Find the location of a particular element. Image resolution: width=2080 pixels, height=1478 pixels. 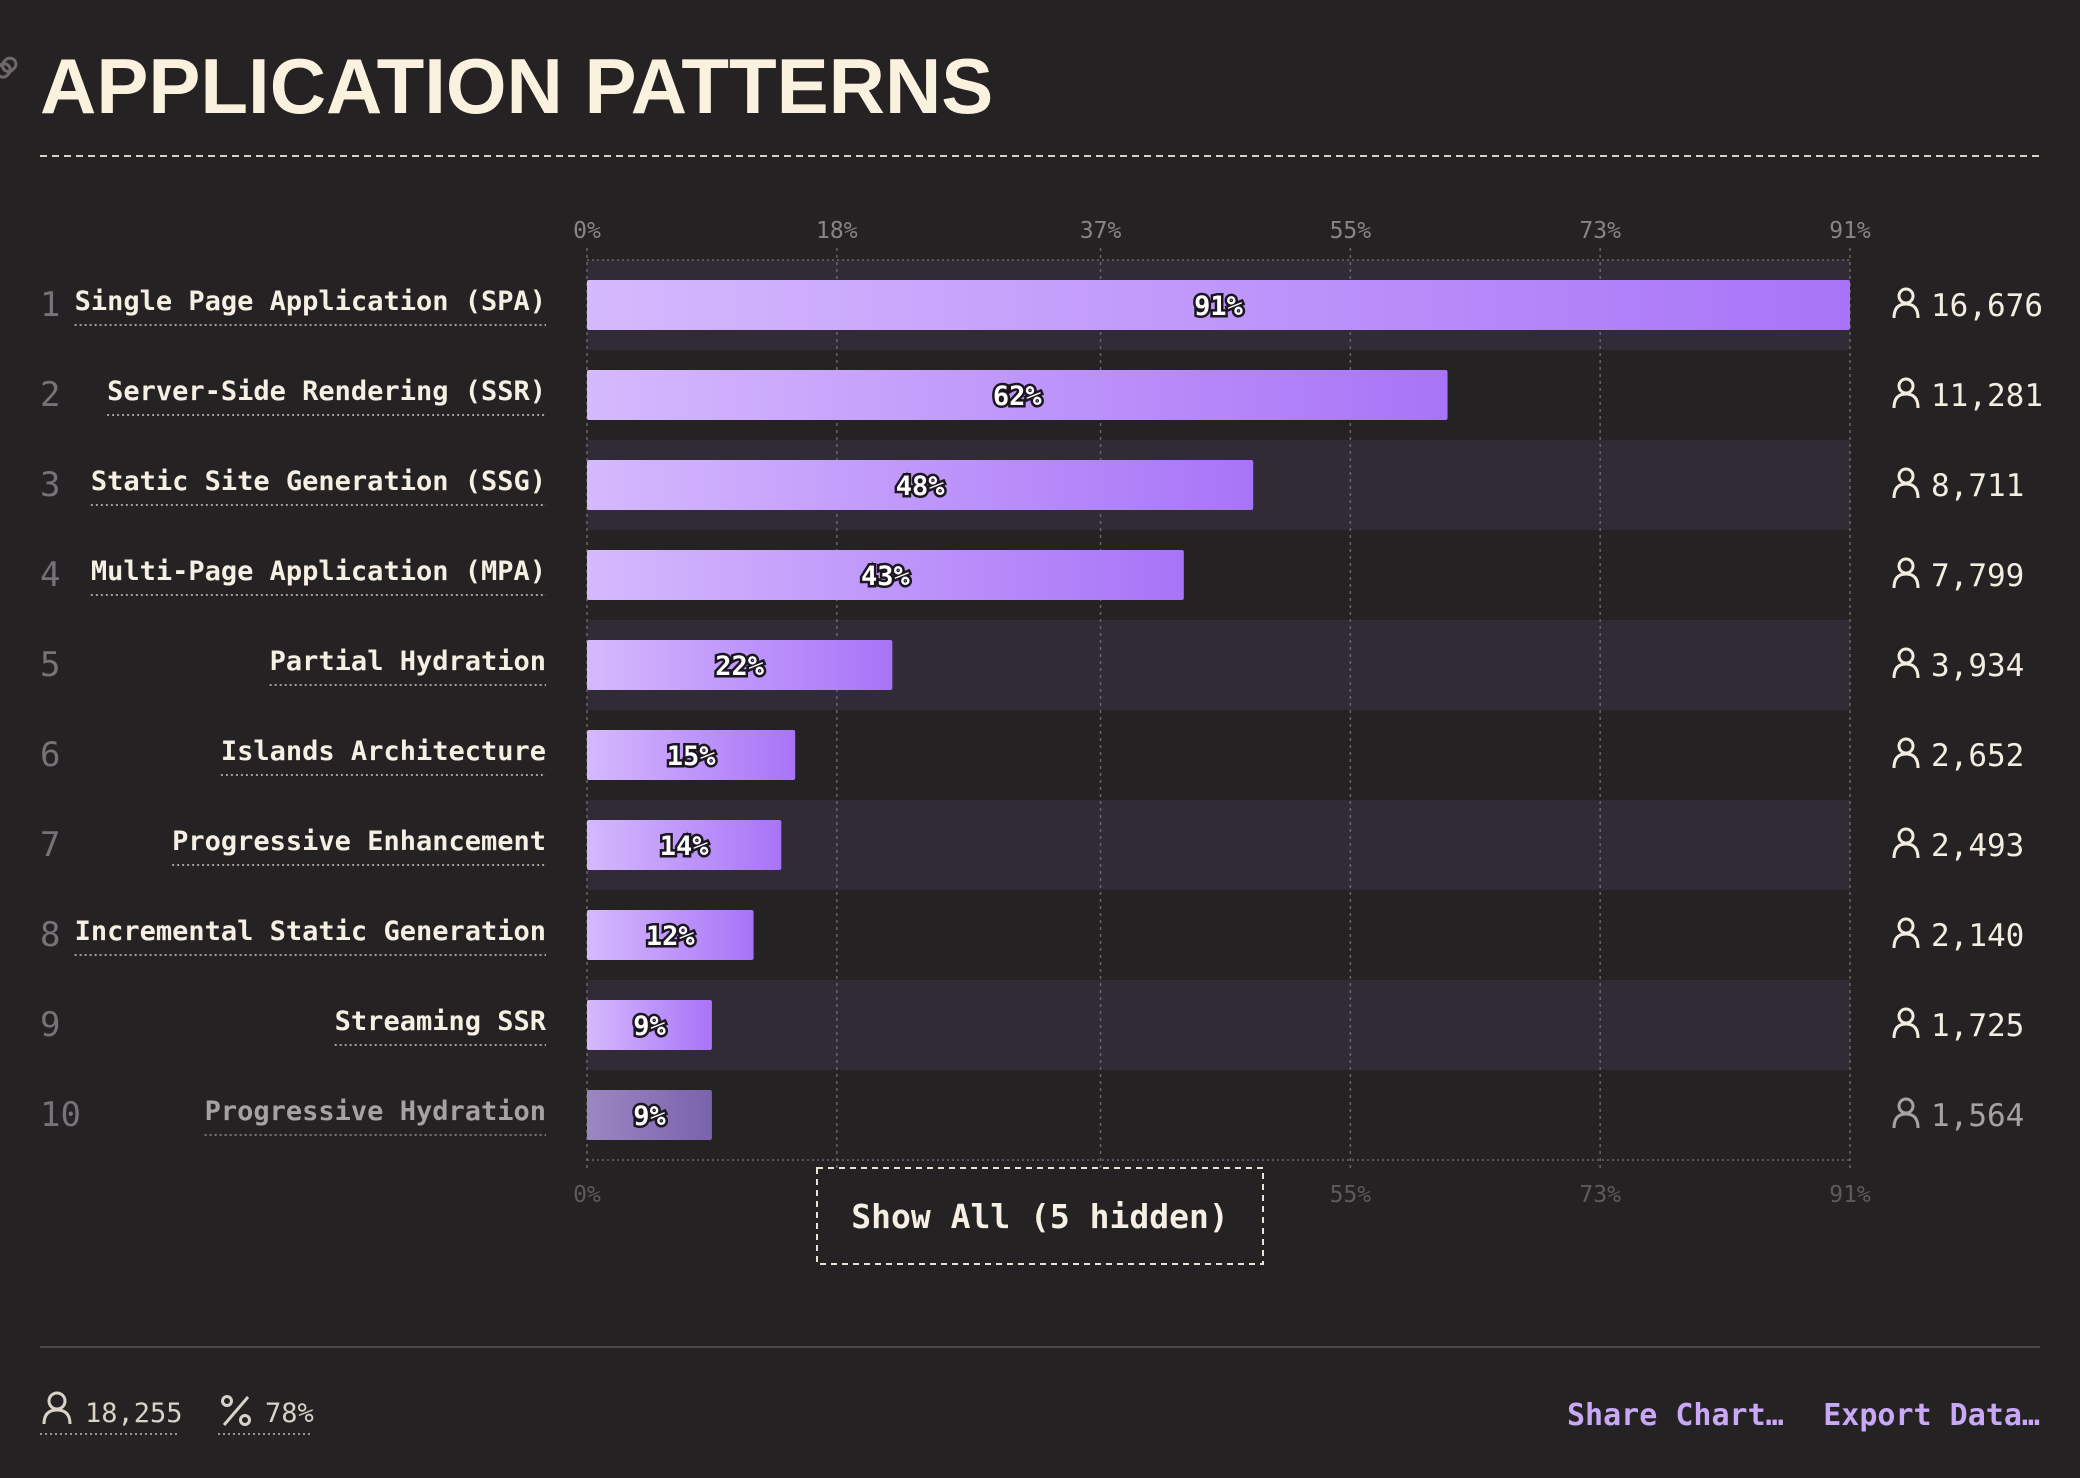

respondent-count: 11,281 is located at coordinates (1987, 396).